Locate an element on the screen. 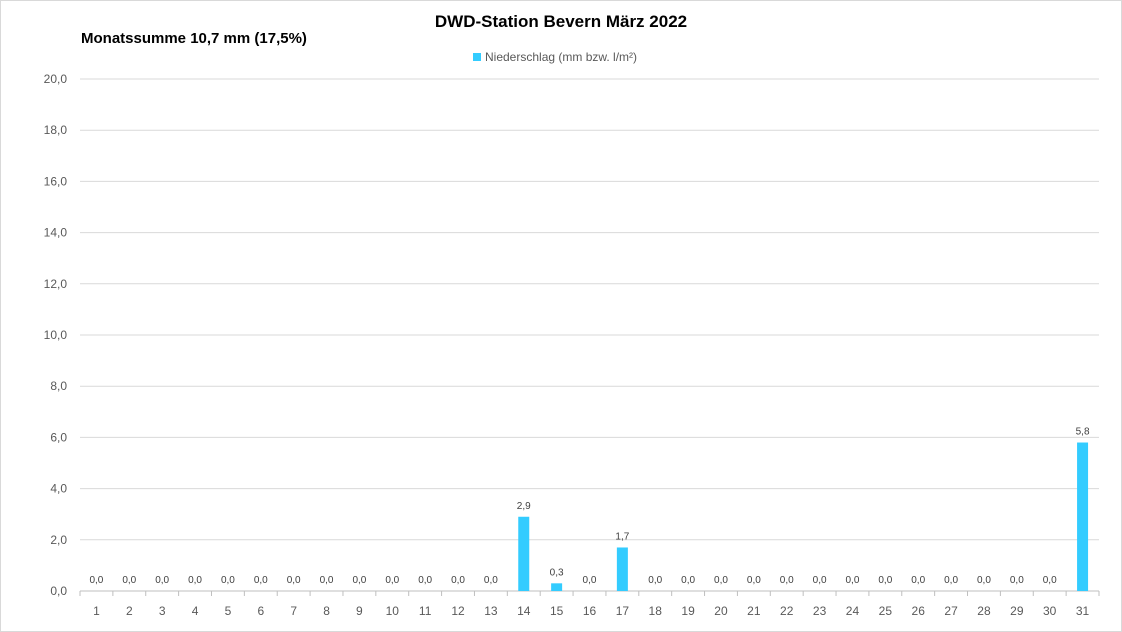 The height and width of the screenshot is (632, 1122). y-tick-label: 4,0 is located at coordinates (58, 489).